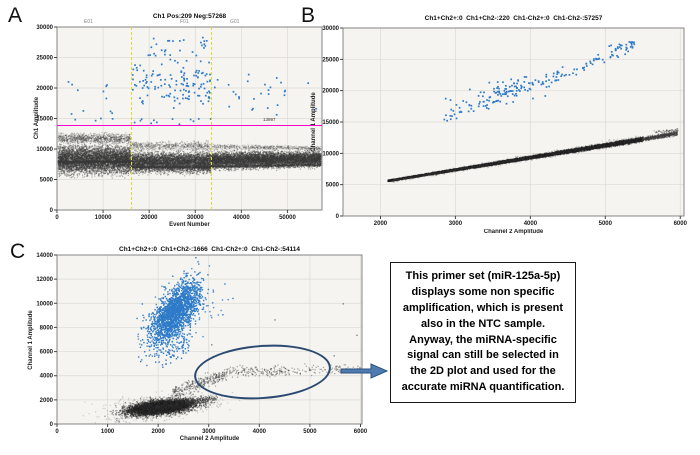  I want to click on well-label-2: F01, so click(184, 22).